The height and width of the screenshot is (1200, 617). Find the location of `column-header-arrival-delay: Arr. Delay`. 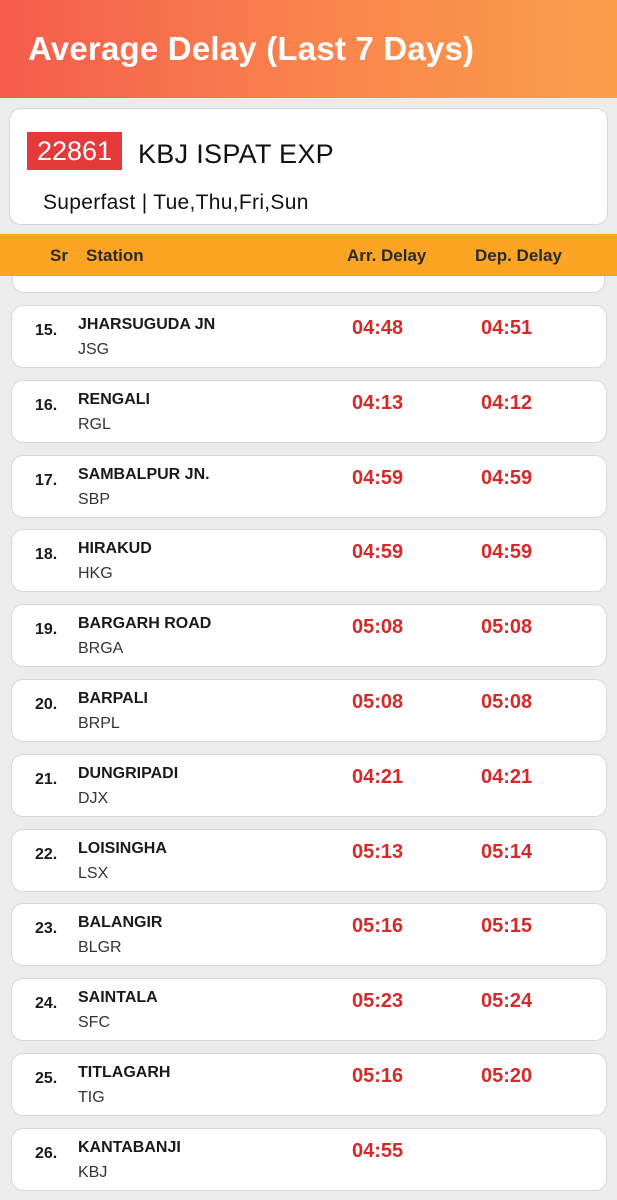

column-header-arrival-delay: Arr. Delay is located at coordinates (387, 255).